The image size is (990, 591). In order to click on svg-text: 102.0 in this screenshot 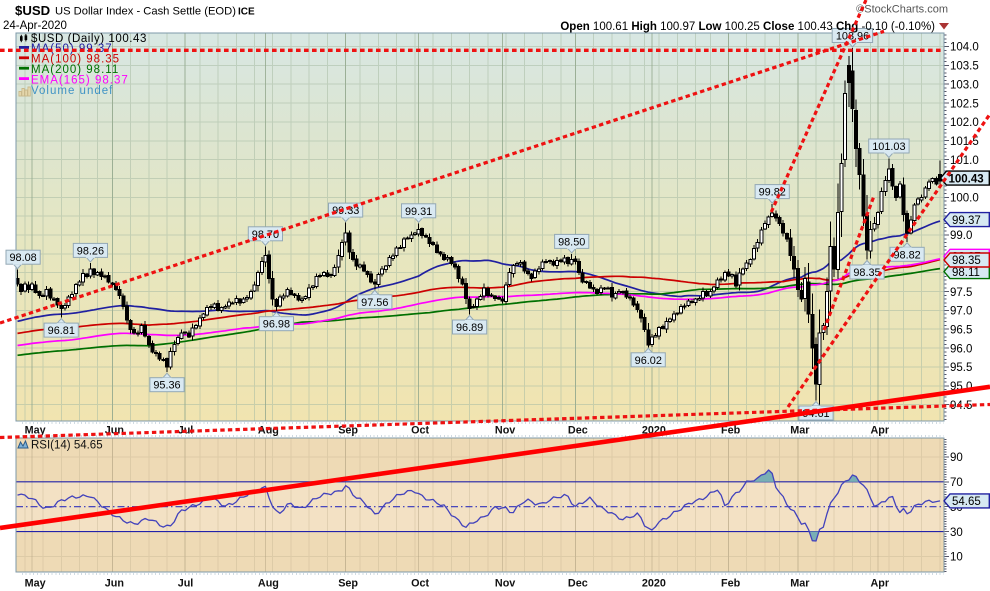, I will do `click(964, 123)`.